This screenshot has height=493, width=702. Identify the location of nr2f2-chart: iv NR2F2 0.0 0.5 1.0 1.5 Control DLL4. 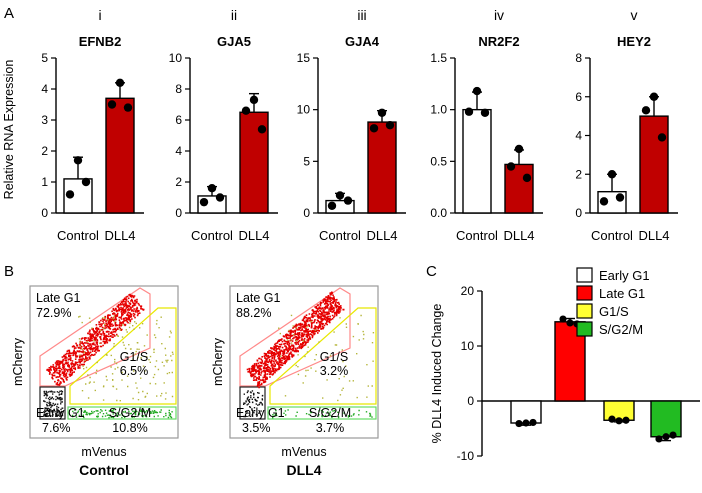
(486, 125).